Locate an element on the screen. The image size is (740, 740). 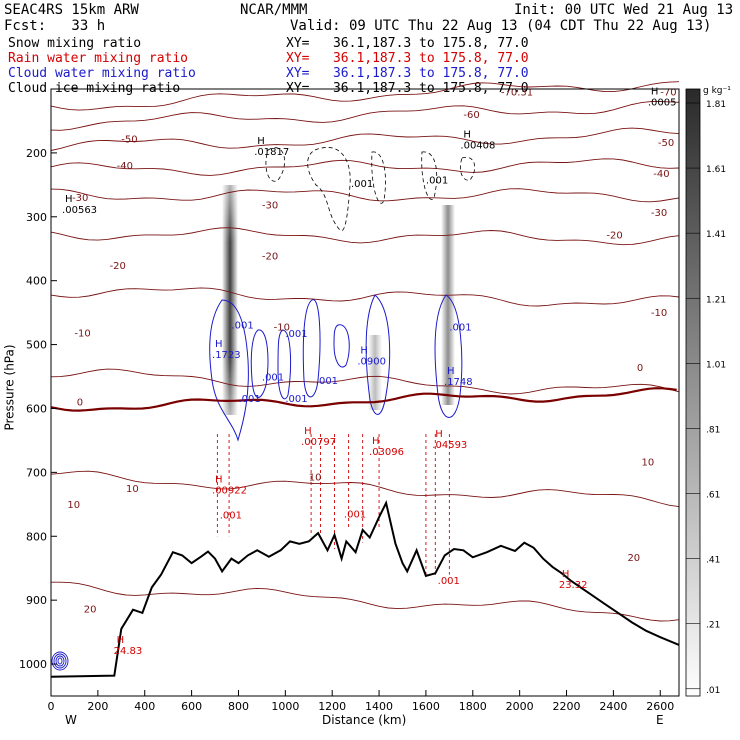
x-tick-label: 800 is located at coordinates (238, 706).